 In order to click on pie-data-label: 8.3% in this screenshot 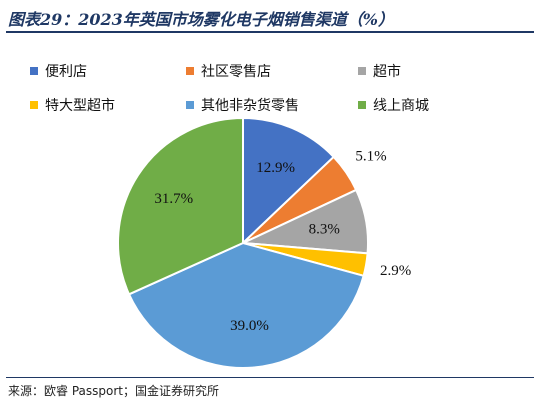, I will do `click(324, 229)`.